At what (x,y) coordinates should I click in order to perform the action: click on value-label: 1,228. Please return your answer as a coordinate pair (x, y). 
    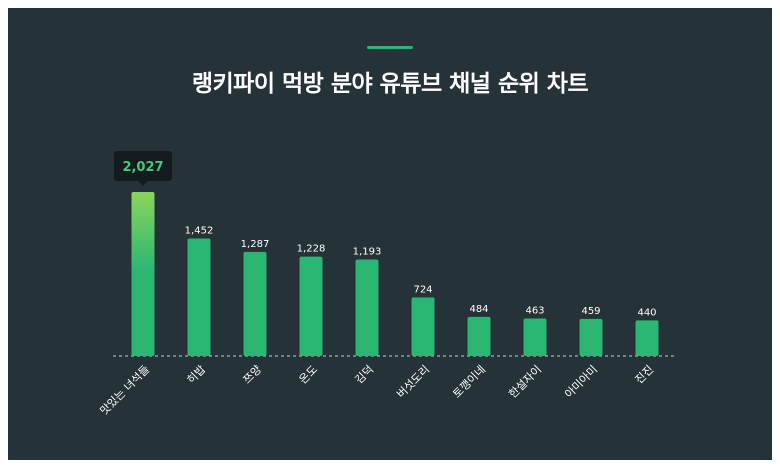
    Looking at the image, I should click on (311, 249).